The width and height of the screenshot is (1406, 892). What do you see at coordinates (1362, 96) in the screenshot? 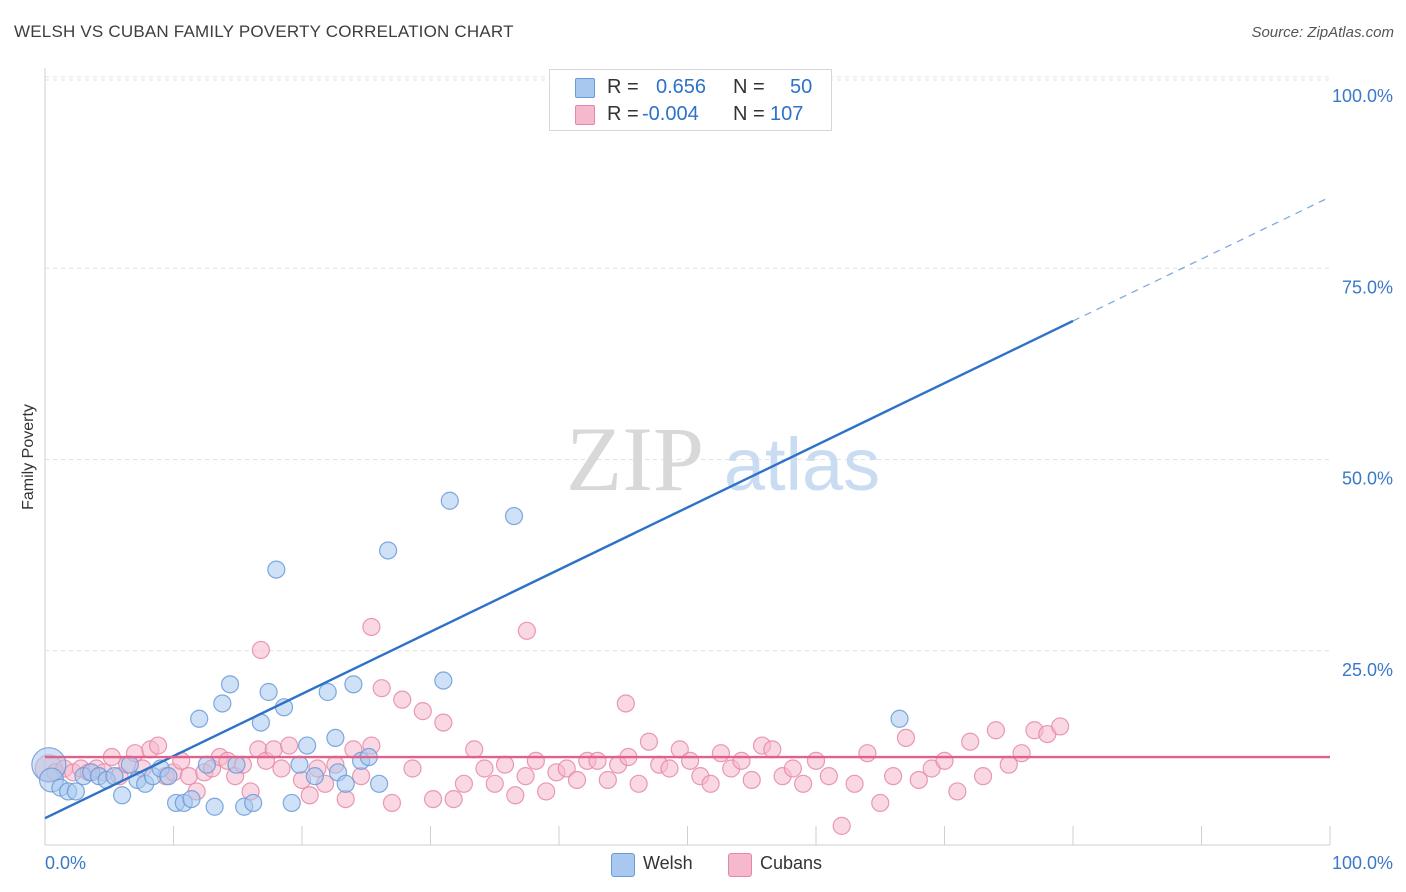
I see `y-tick-label: 100.0%` at bounding box center [1362, 96].